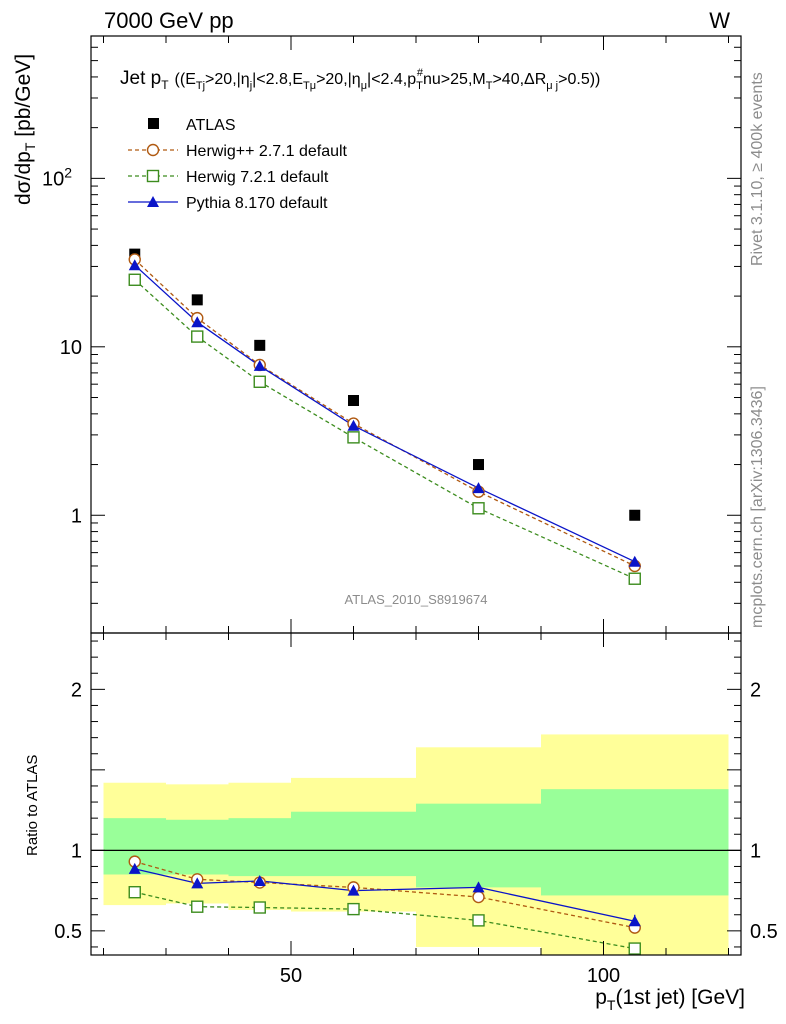  What do you see at coordinates (603, 976) in the screenshot?
I see `x-tick-label: 100` at bounding box center [603, 976].